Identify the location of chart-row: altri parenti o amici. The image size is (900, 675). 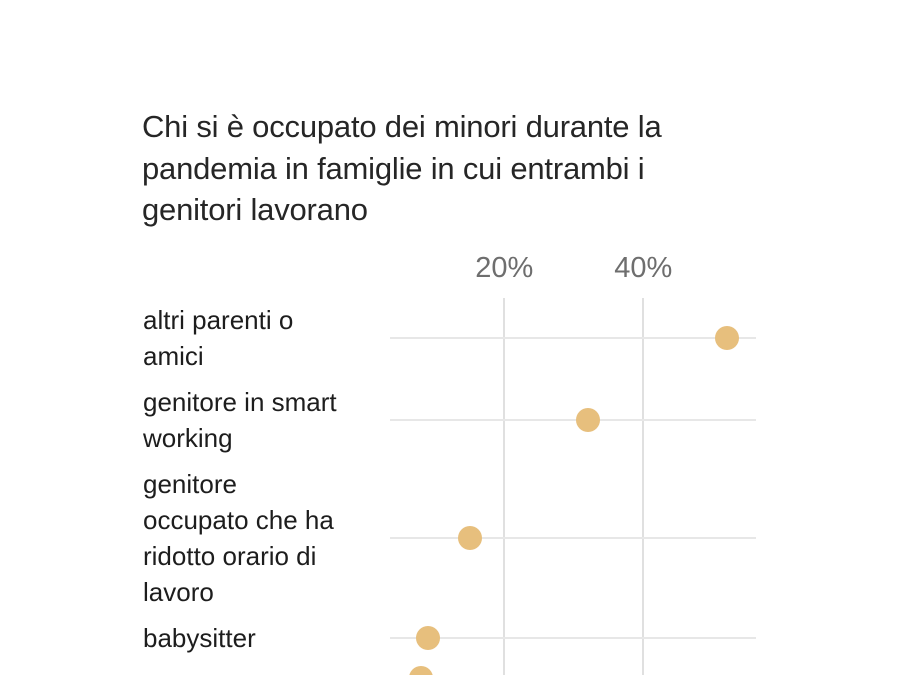
(450, 338).